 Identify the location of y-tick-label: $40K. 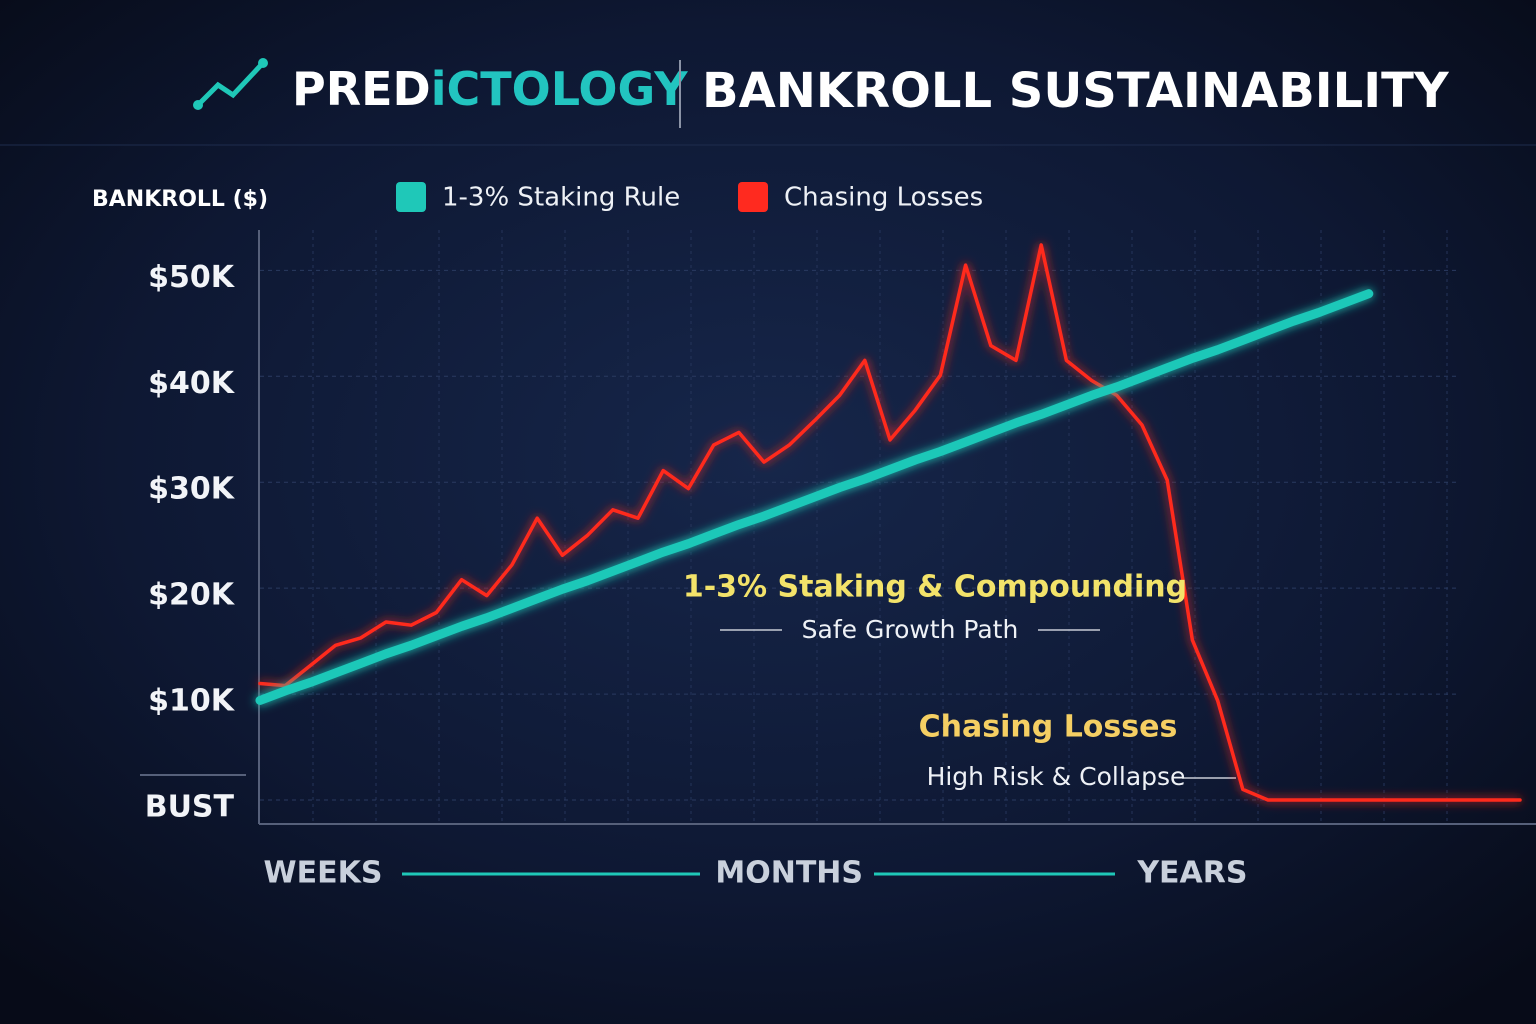
(192, 383).